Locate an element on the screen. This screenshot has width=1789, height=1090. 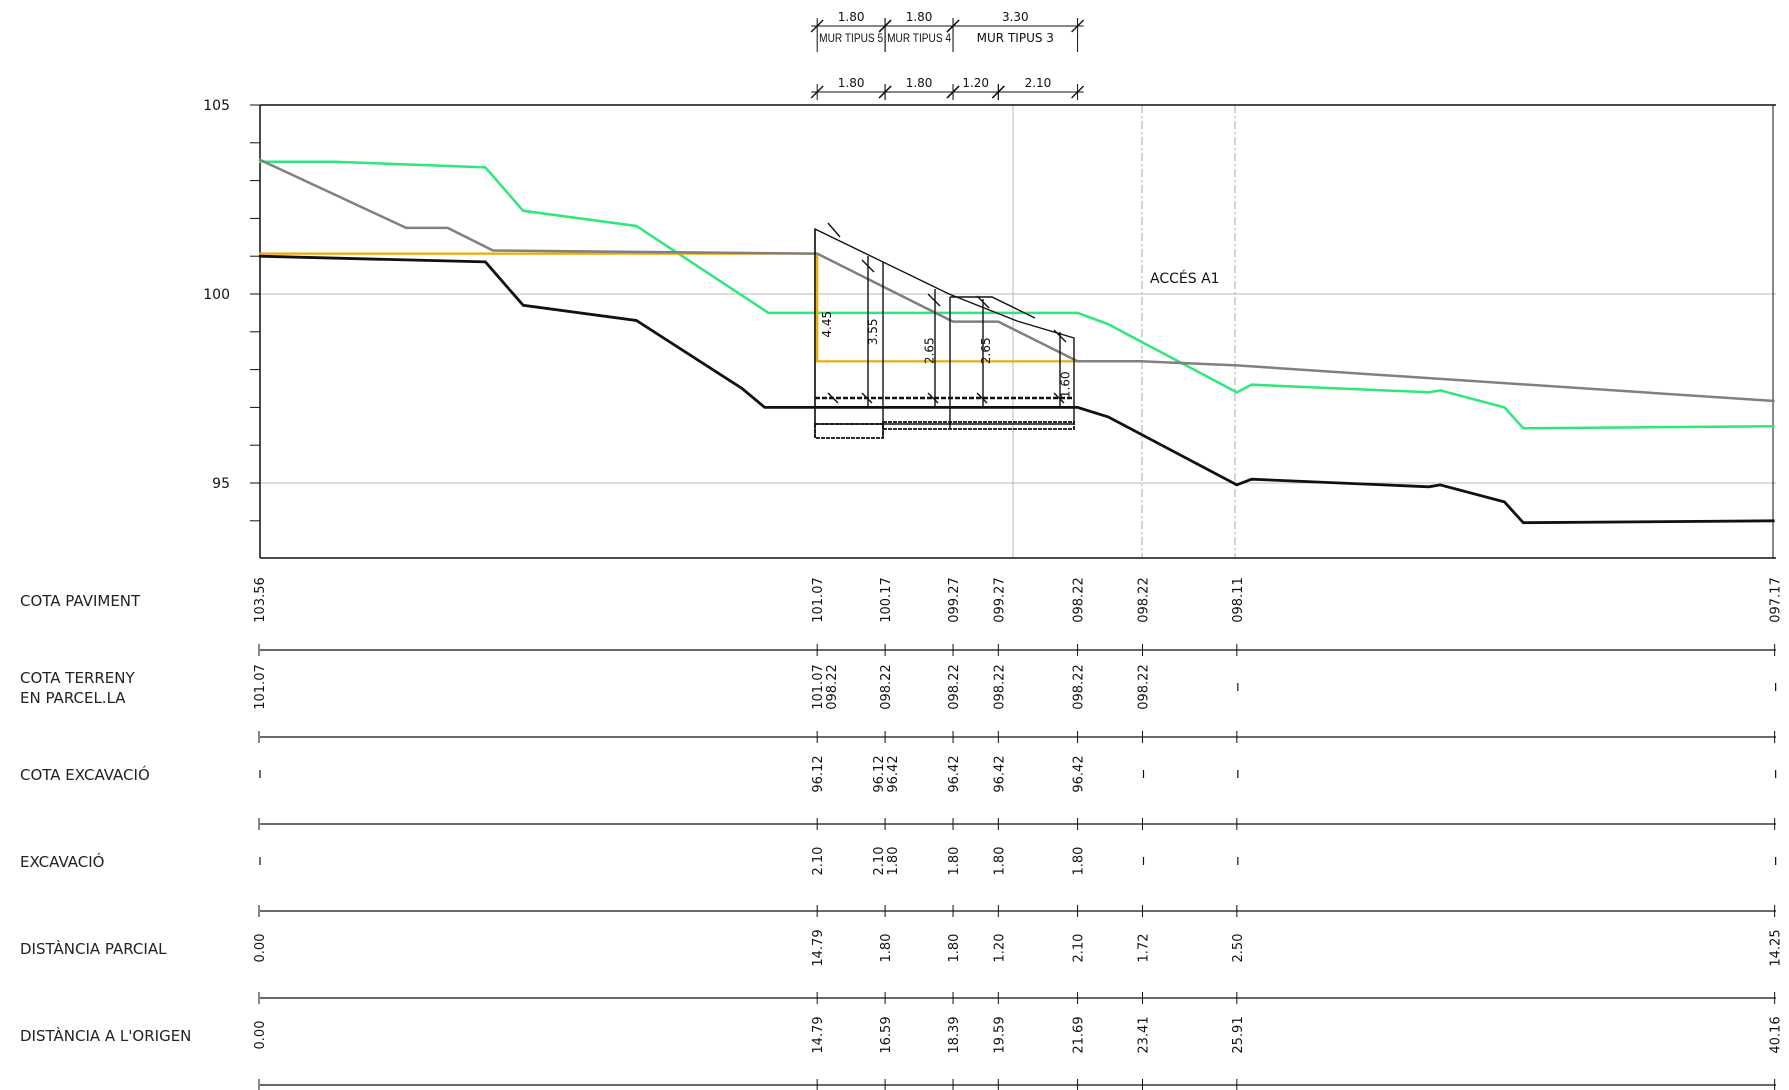
row-label: COTA PAVIMENT is located at coordinates (80, 601).